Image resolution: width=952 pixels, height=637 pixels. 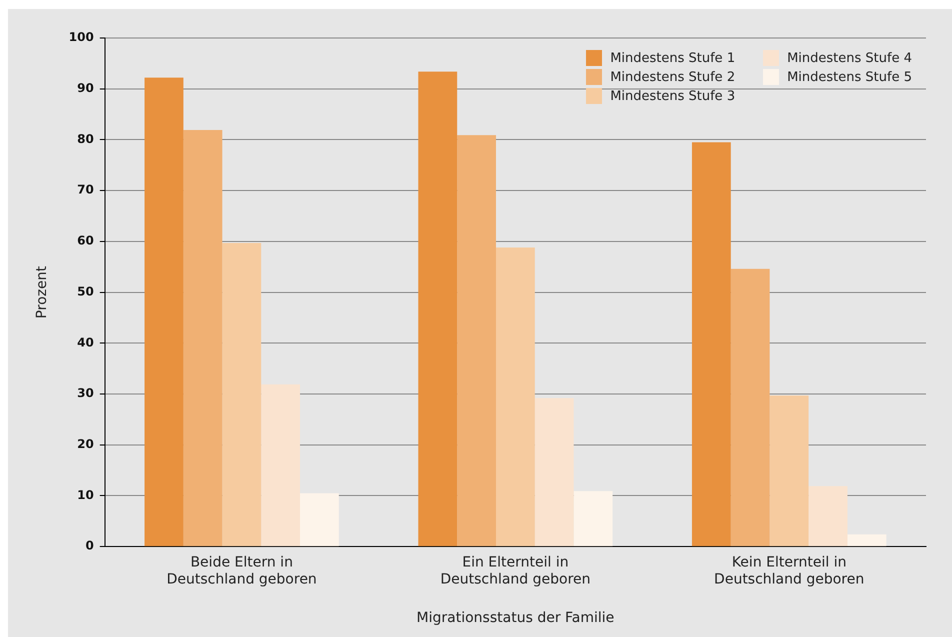 I want to click on y-tick-label: 50, so click(x=85, y=291).